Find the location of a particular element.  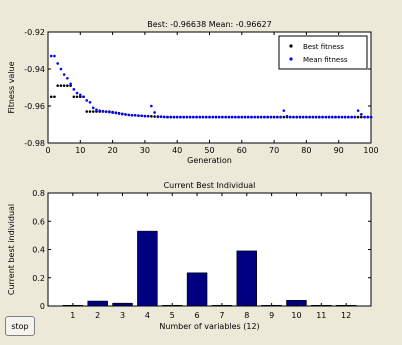

y-tick-label: -0.98 is located at coordinates (34, 143).